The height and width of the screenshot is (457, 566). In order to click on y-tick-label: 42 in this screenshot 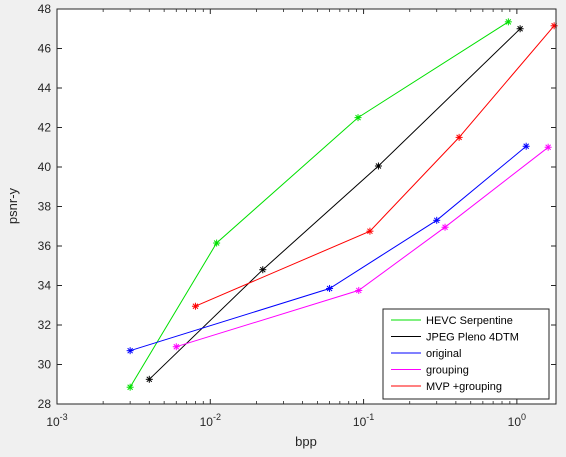, I will do `click(45, 128)`.